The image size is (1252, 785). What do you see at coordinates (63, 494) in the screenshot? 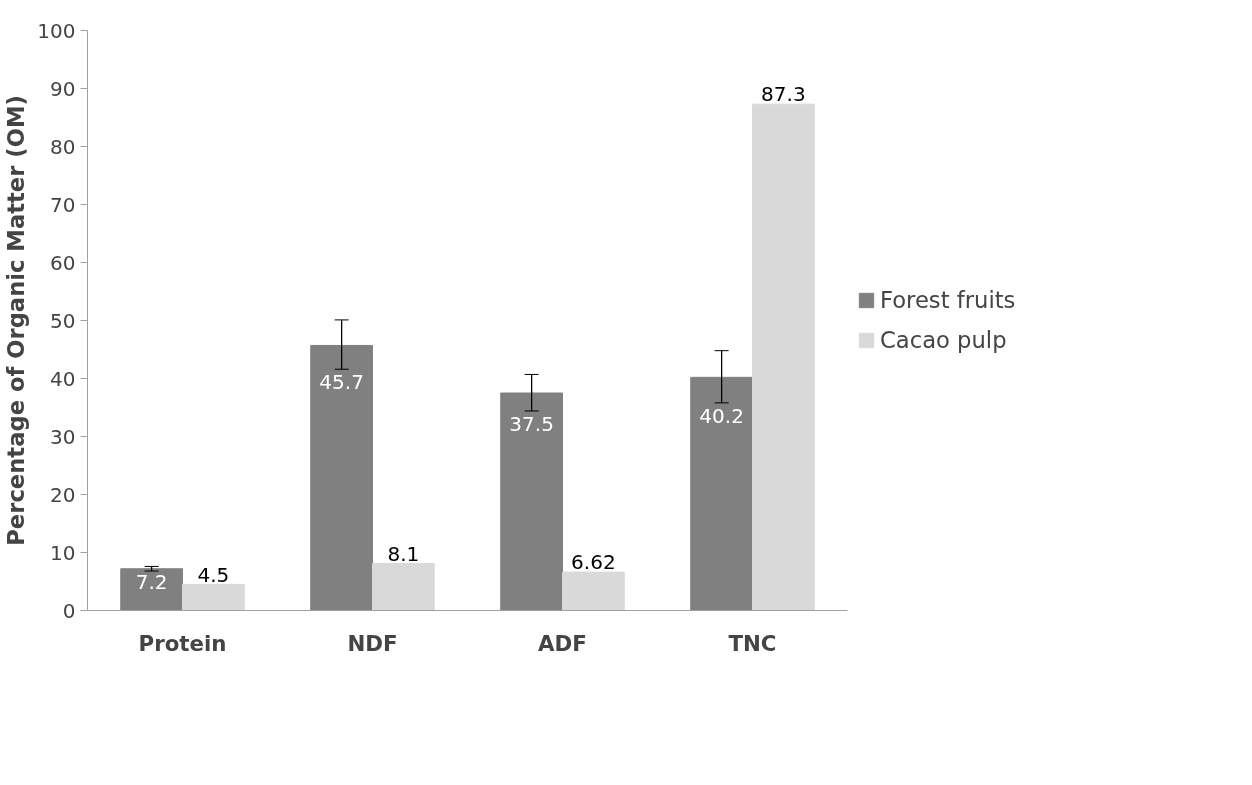
I see `y-tick-label: 20` at bounding box center [63, 494].